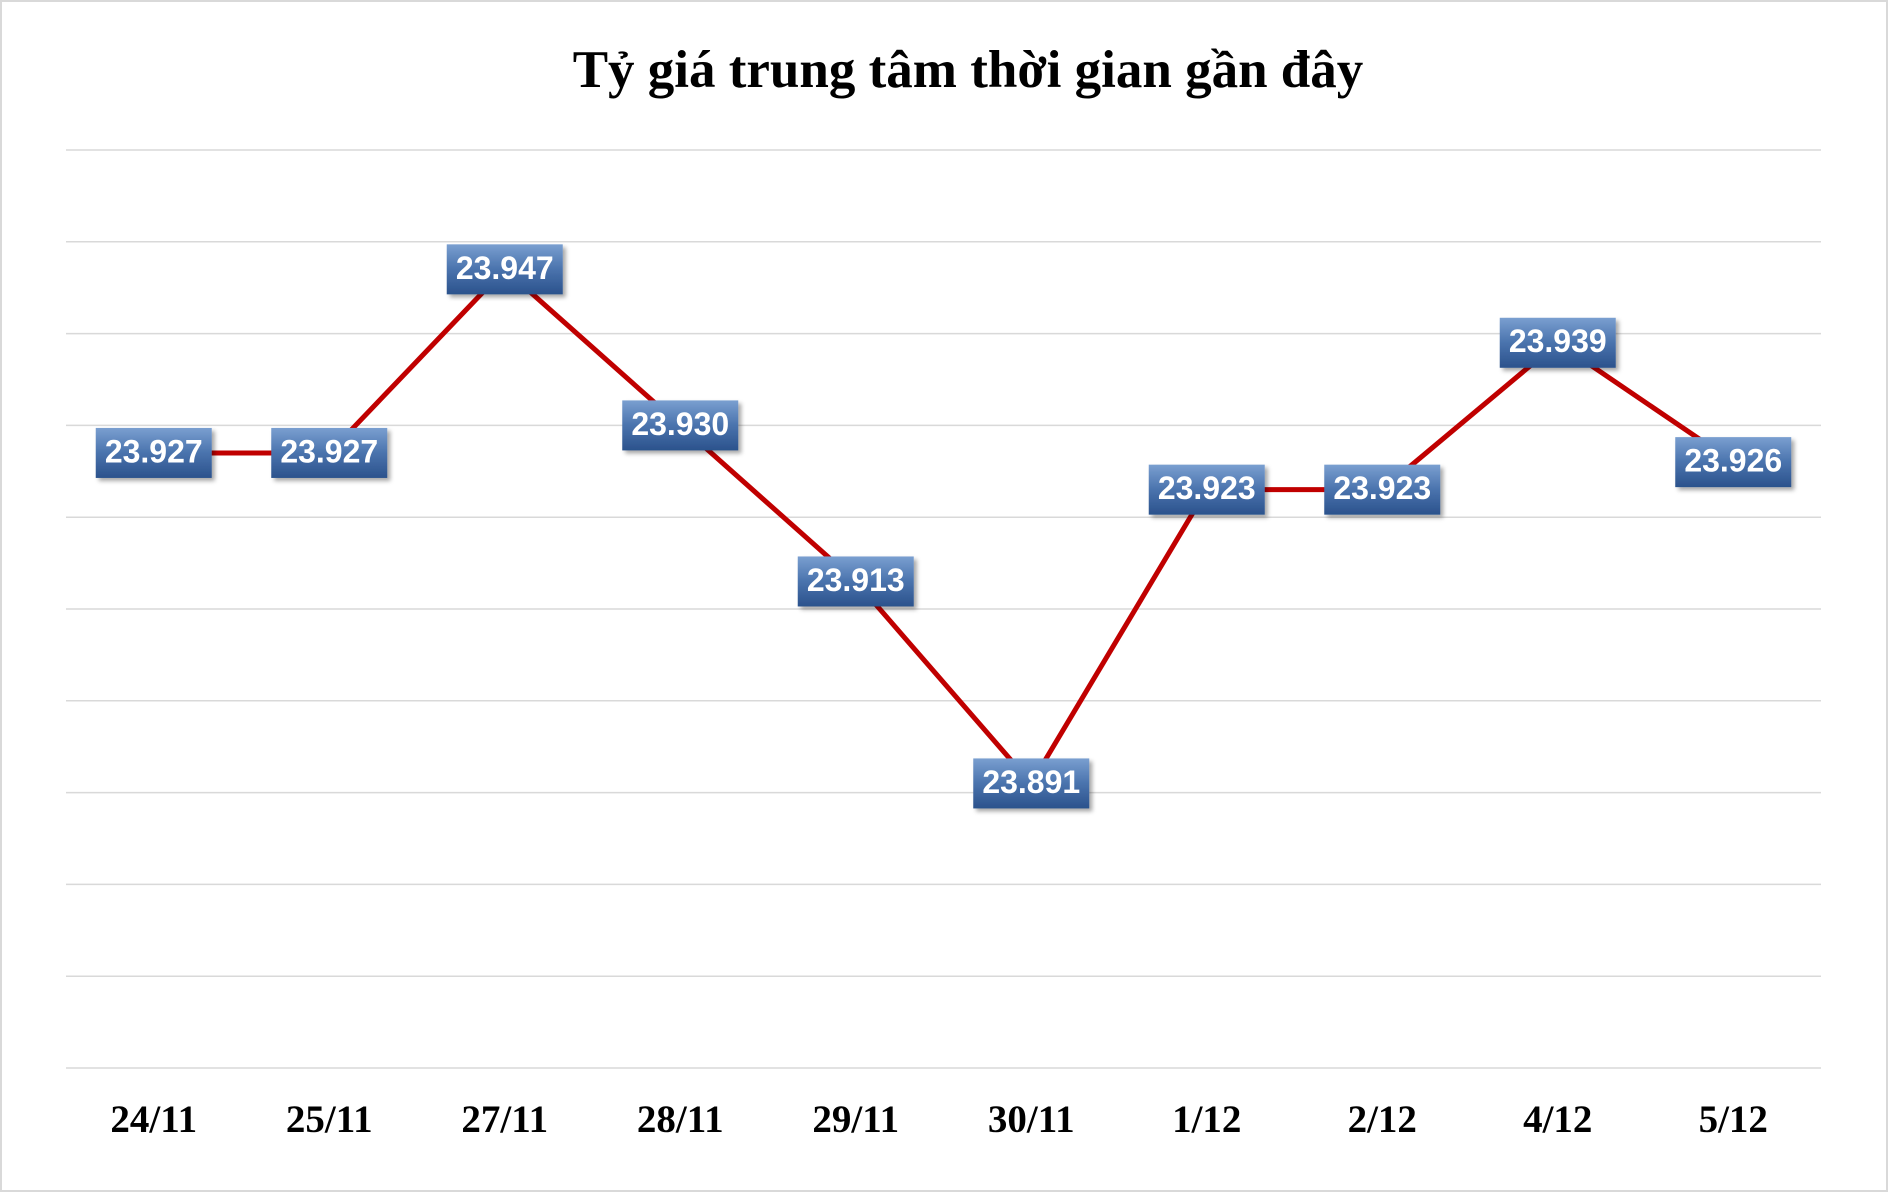 This screenshot has height=1192, width=1888. I want to click on x-tick-label: 29/11, so click(855, 1119).